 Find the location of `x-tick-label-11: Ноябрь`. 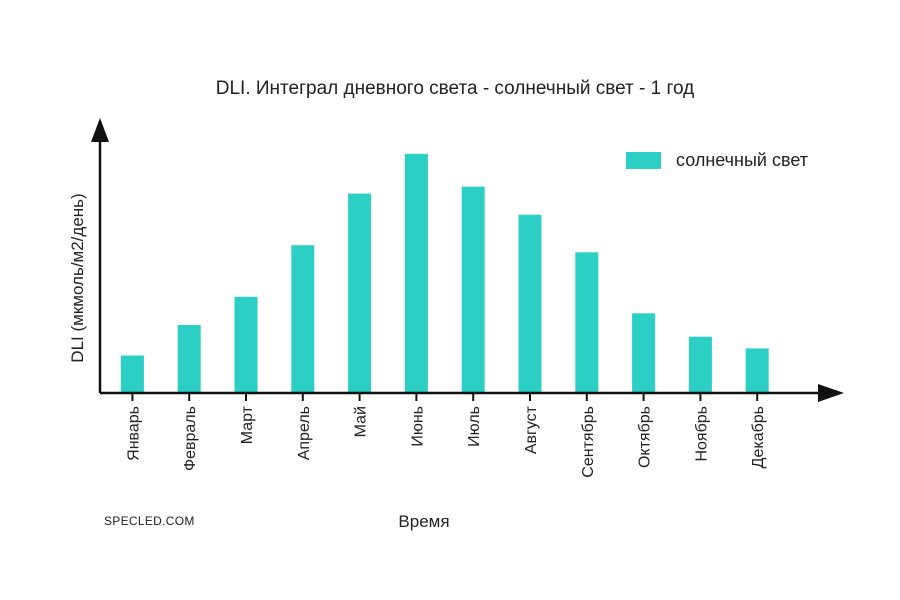

x-tick-label-11: Ноябрь is located at coordinates (701, 434).